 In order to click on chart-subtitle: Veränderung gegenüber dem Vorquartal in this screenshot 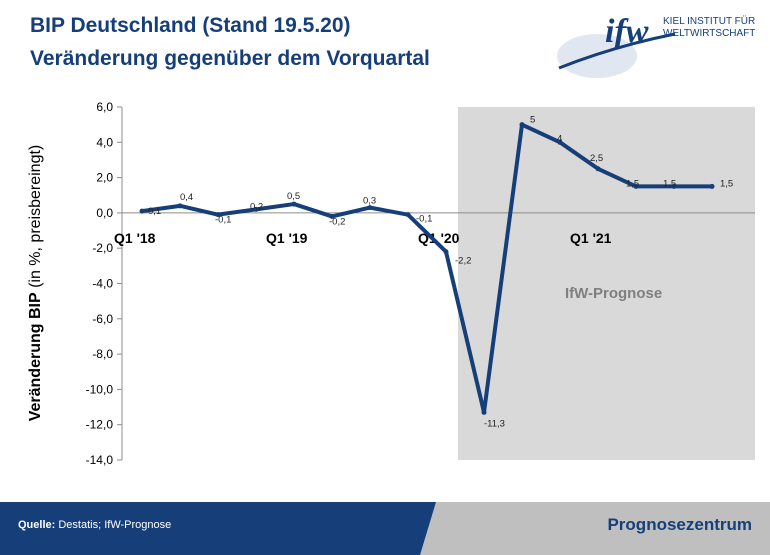, I will do `click(230, 59)`.